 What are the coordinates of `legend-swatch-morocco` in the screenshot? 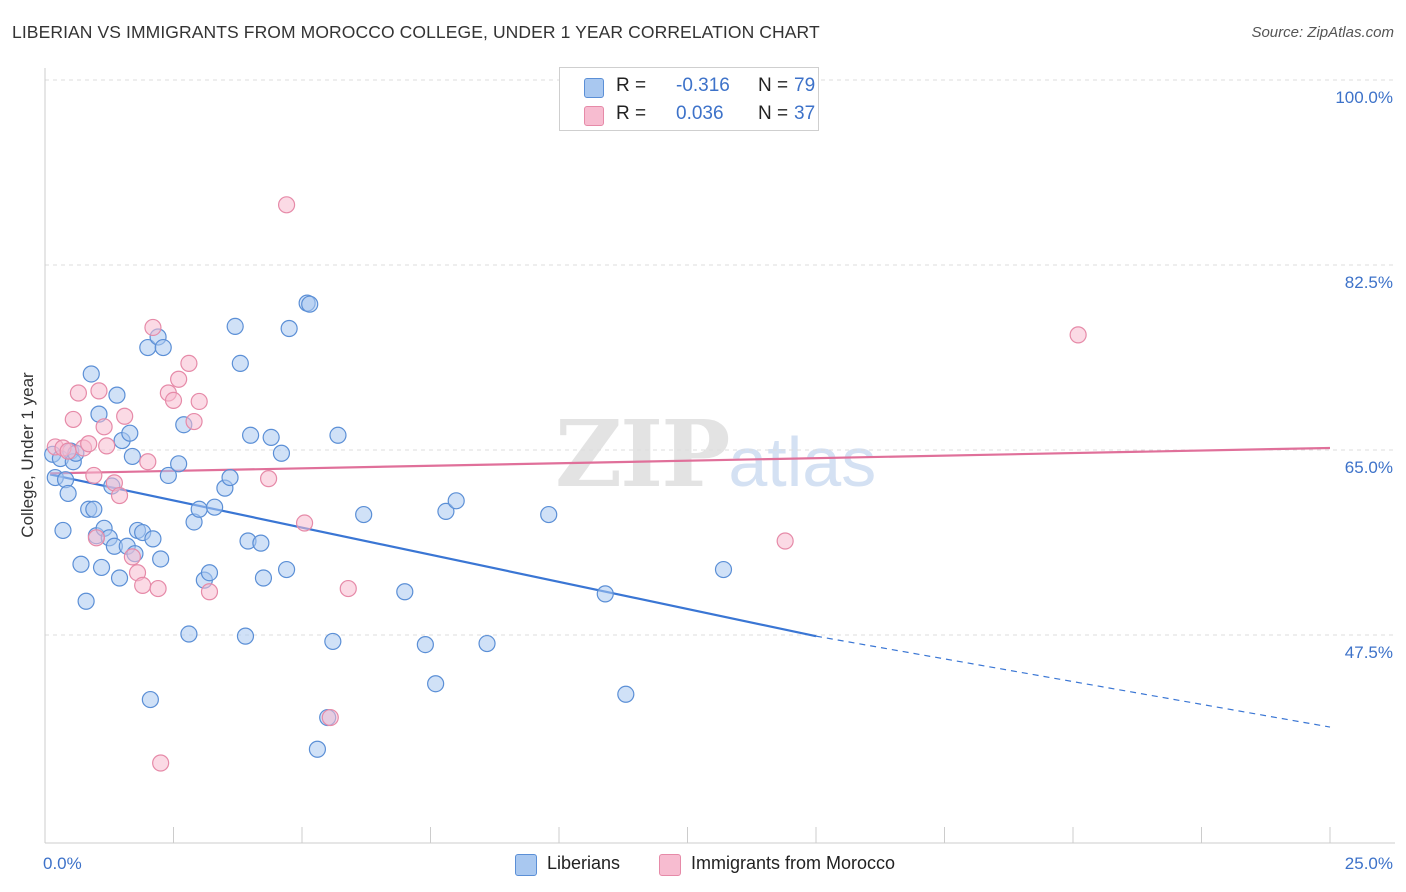 It's located at (594, 116).